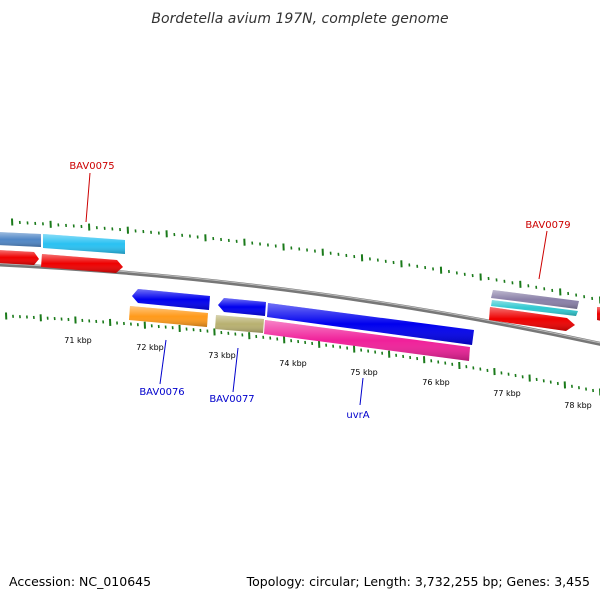 The width and height of the screenshot is (600, 600). I want to click on scale-label-76: 76 kbp, so click(436, 382).